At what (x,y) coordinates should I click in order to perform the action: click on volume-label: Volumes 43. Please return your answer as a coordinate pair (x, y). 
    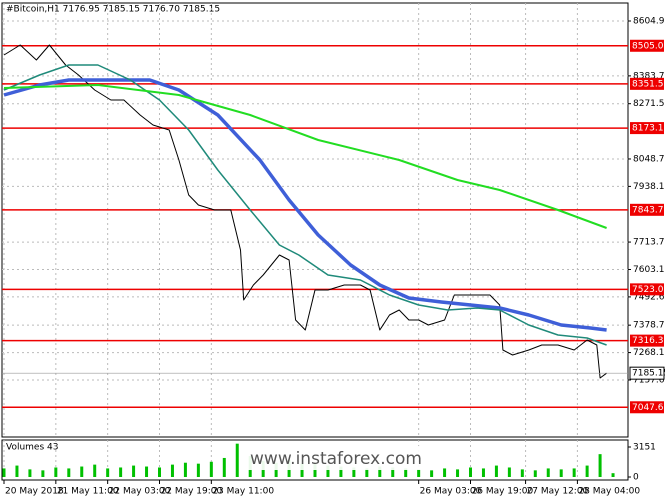
    Looking at the image, I should click on (32, 448).